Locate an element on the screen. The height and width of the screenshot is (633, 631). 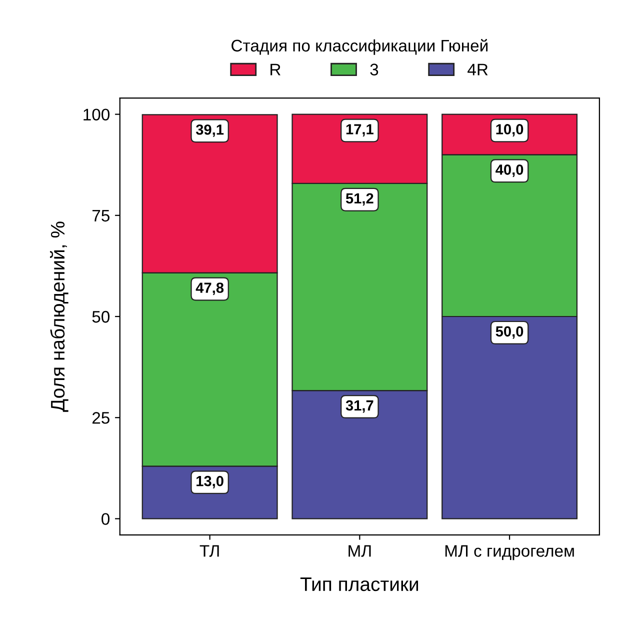
data-label: 17,1 is located at coordinates (360, 130).